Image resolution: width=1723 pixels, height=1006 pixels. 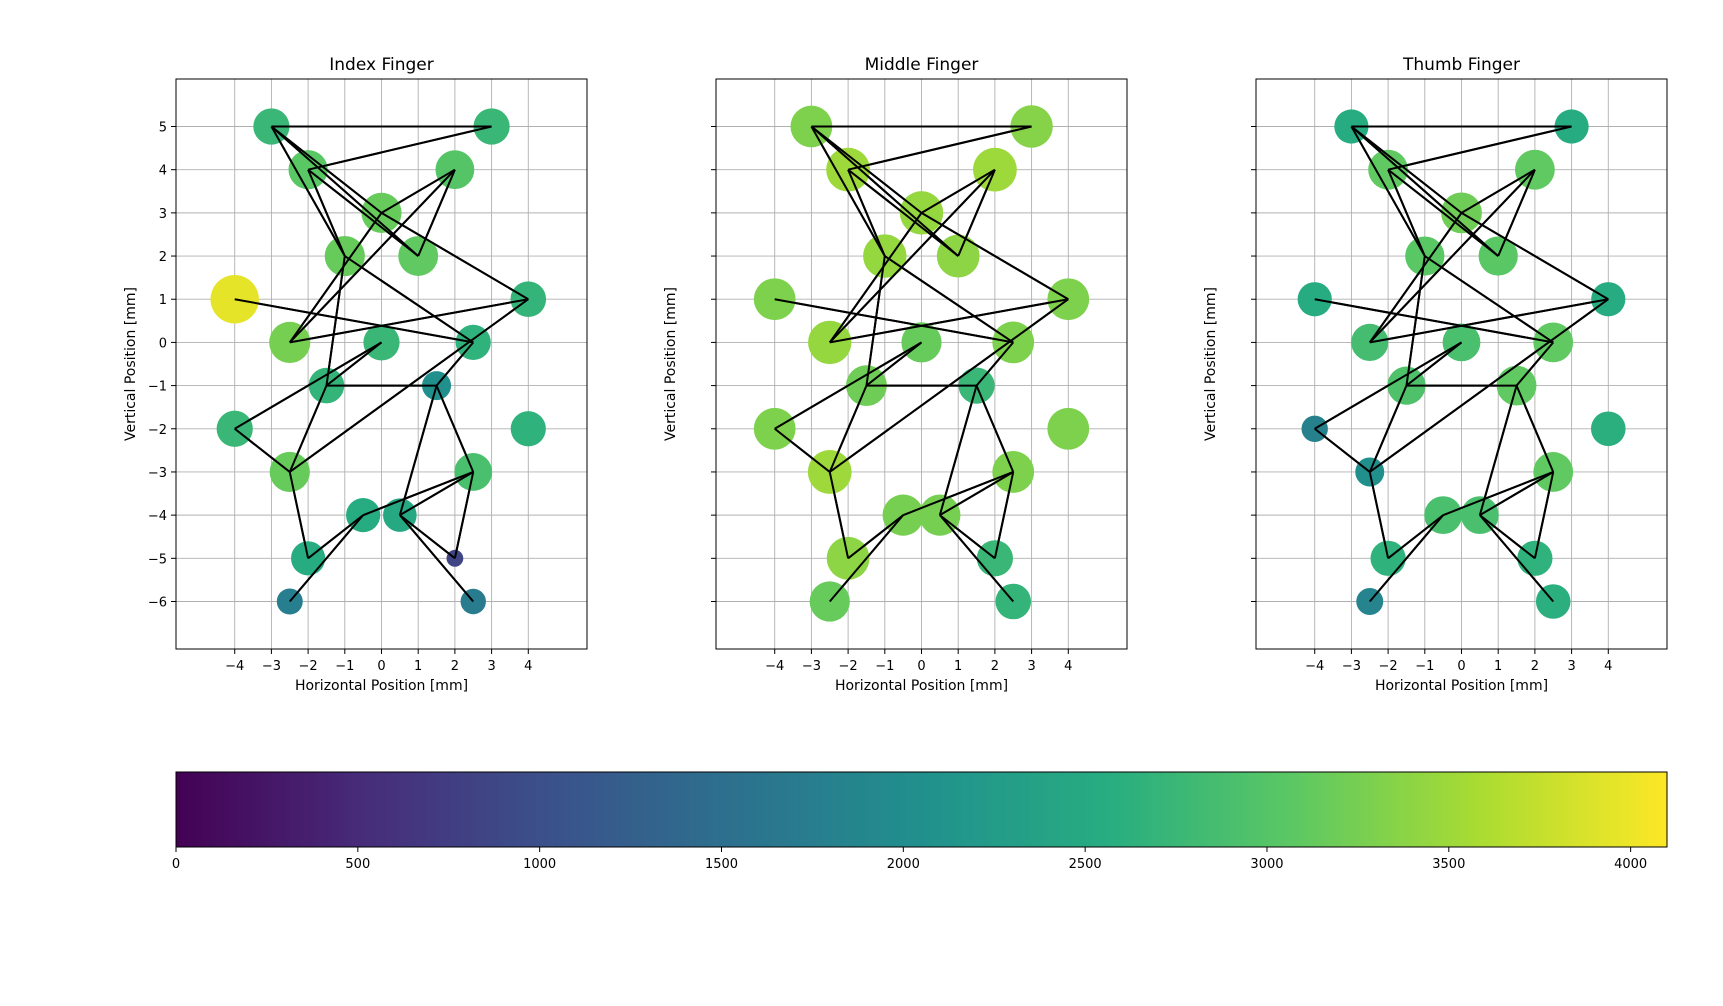 I want to click on colorbar-gradient, so click(x=921, y=809).